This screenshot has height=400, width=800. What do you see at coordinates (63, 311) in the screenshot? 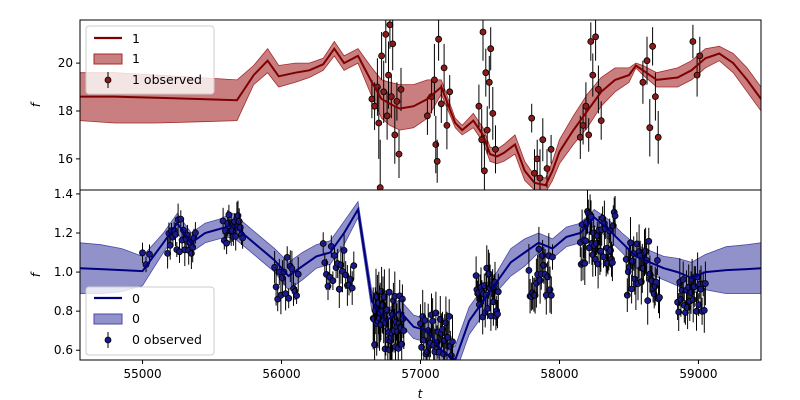
I see `bot-y-tick-label: 0.8` at bounding box center [63, 311].